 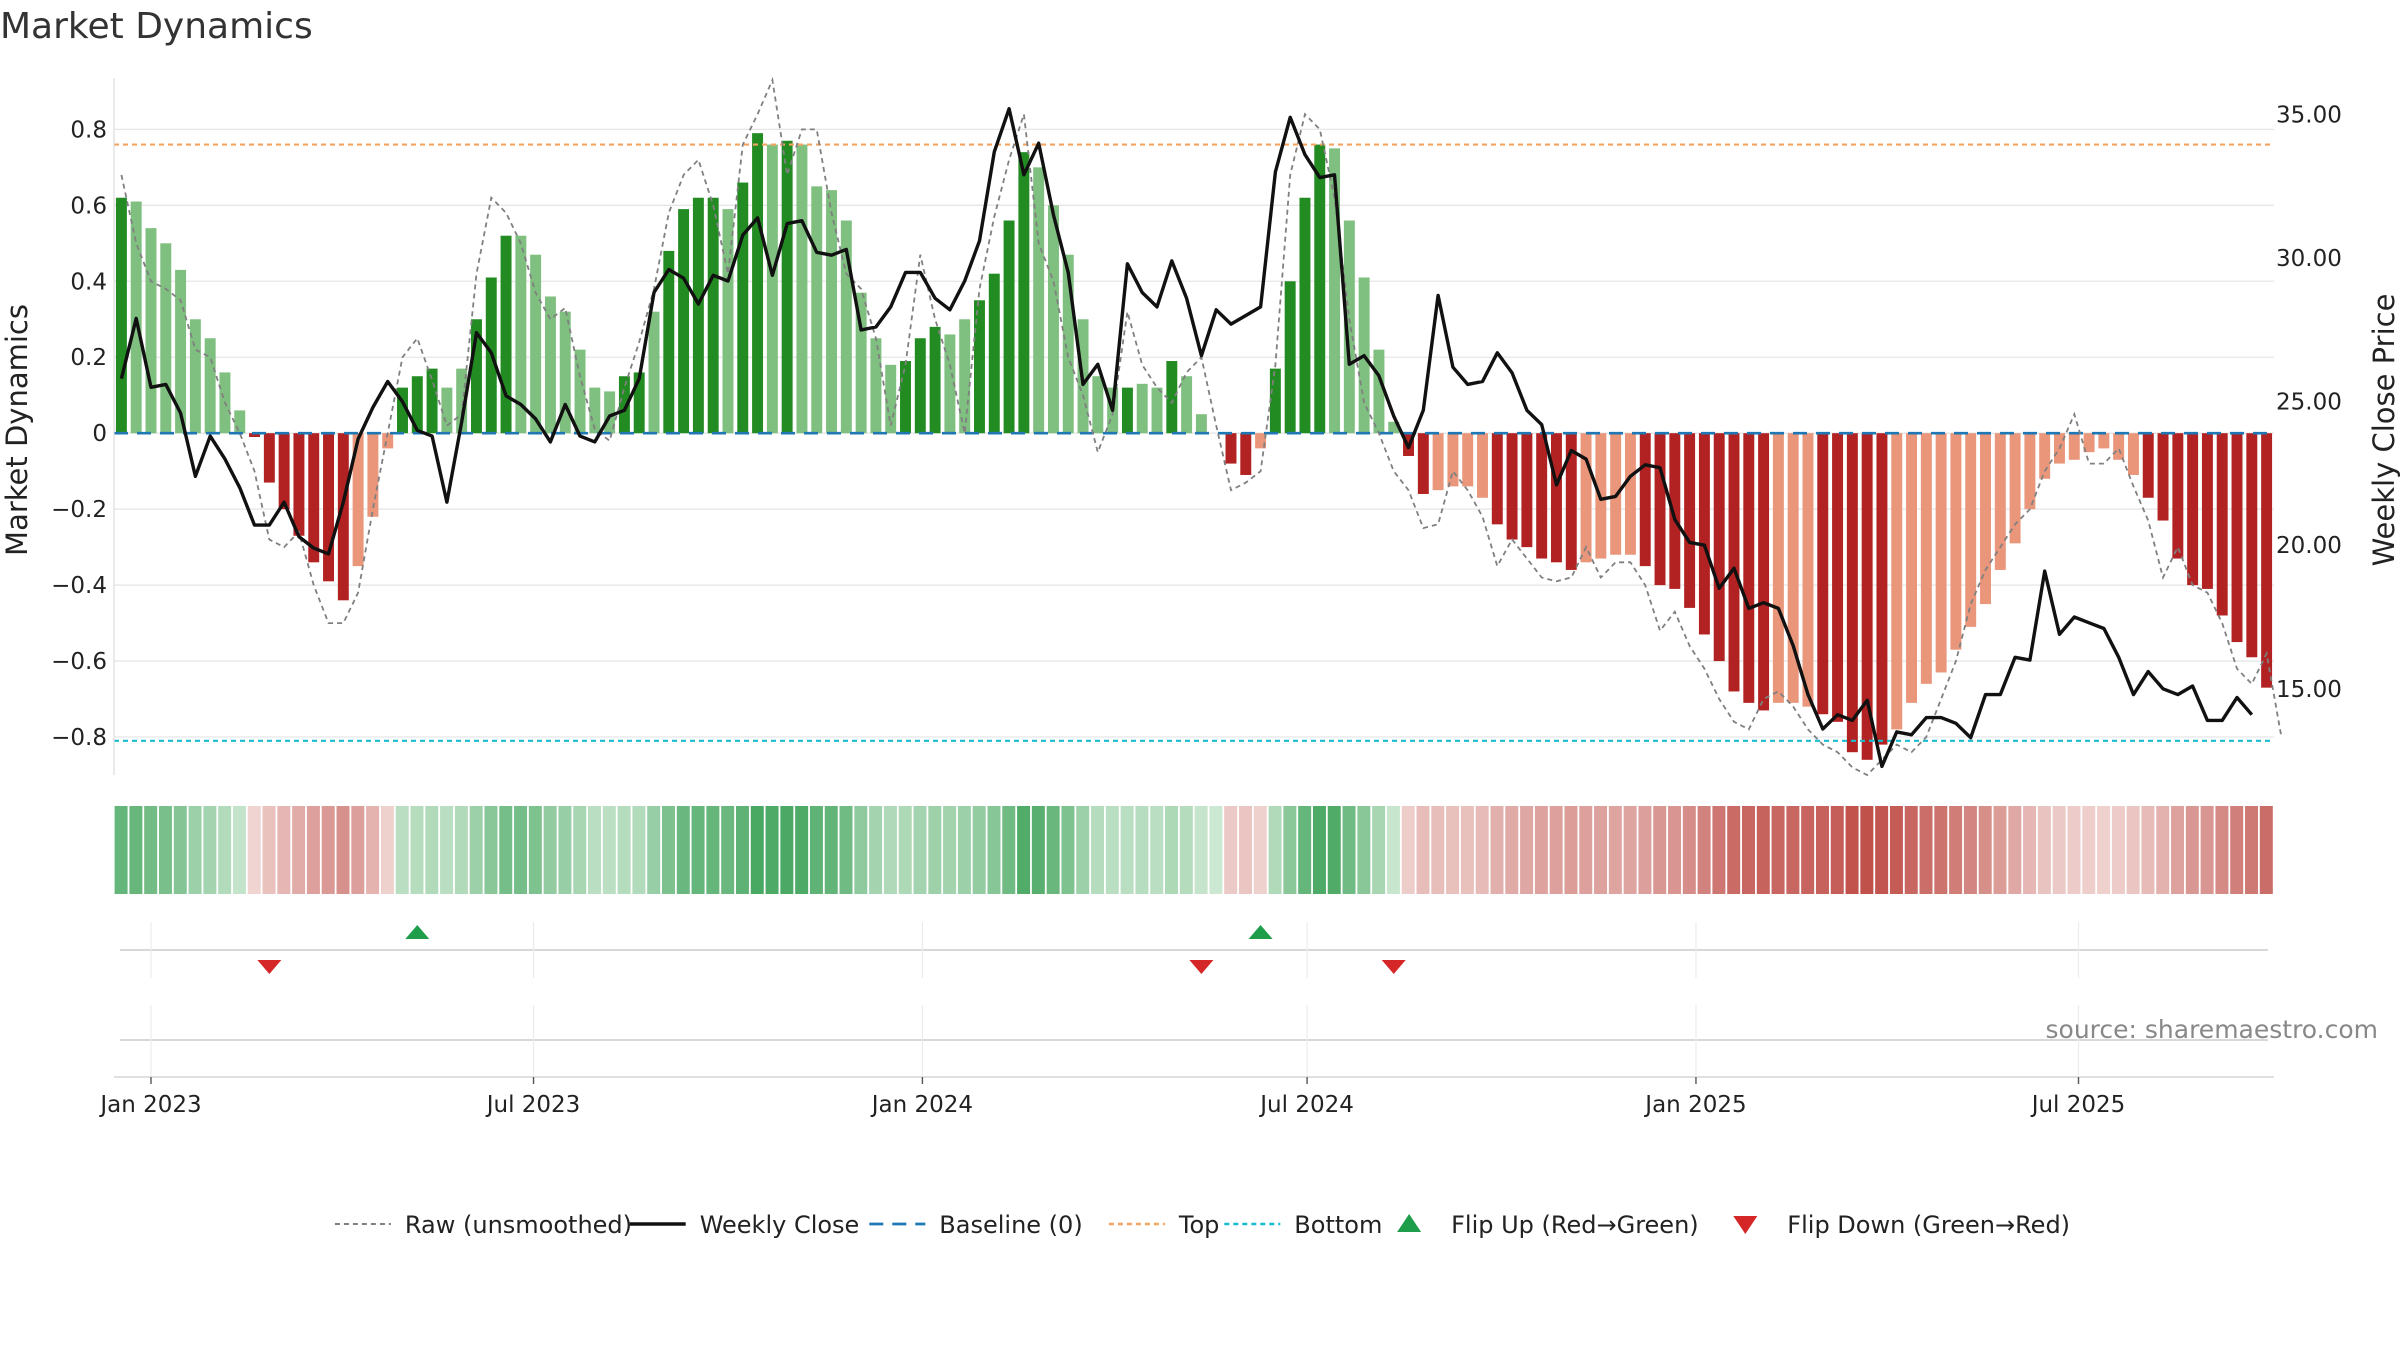 I want to click on left-tick-label: 0.8, so click(x=88, y=130).